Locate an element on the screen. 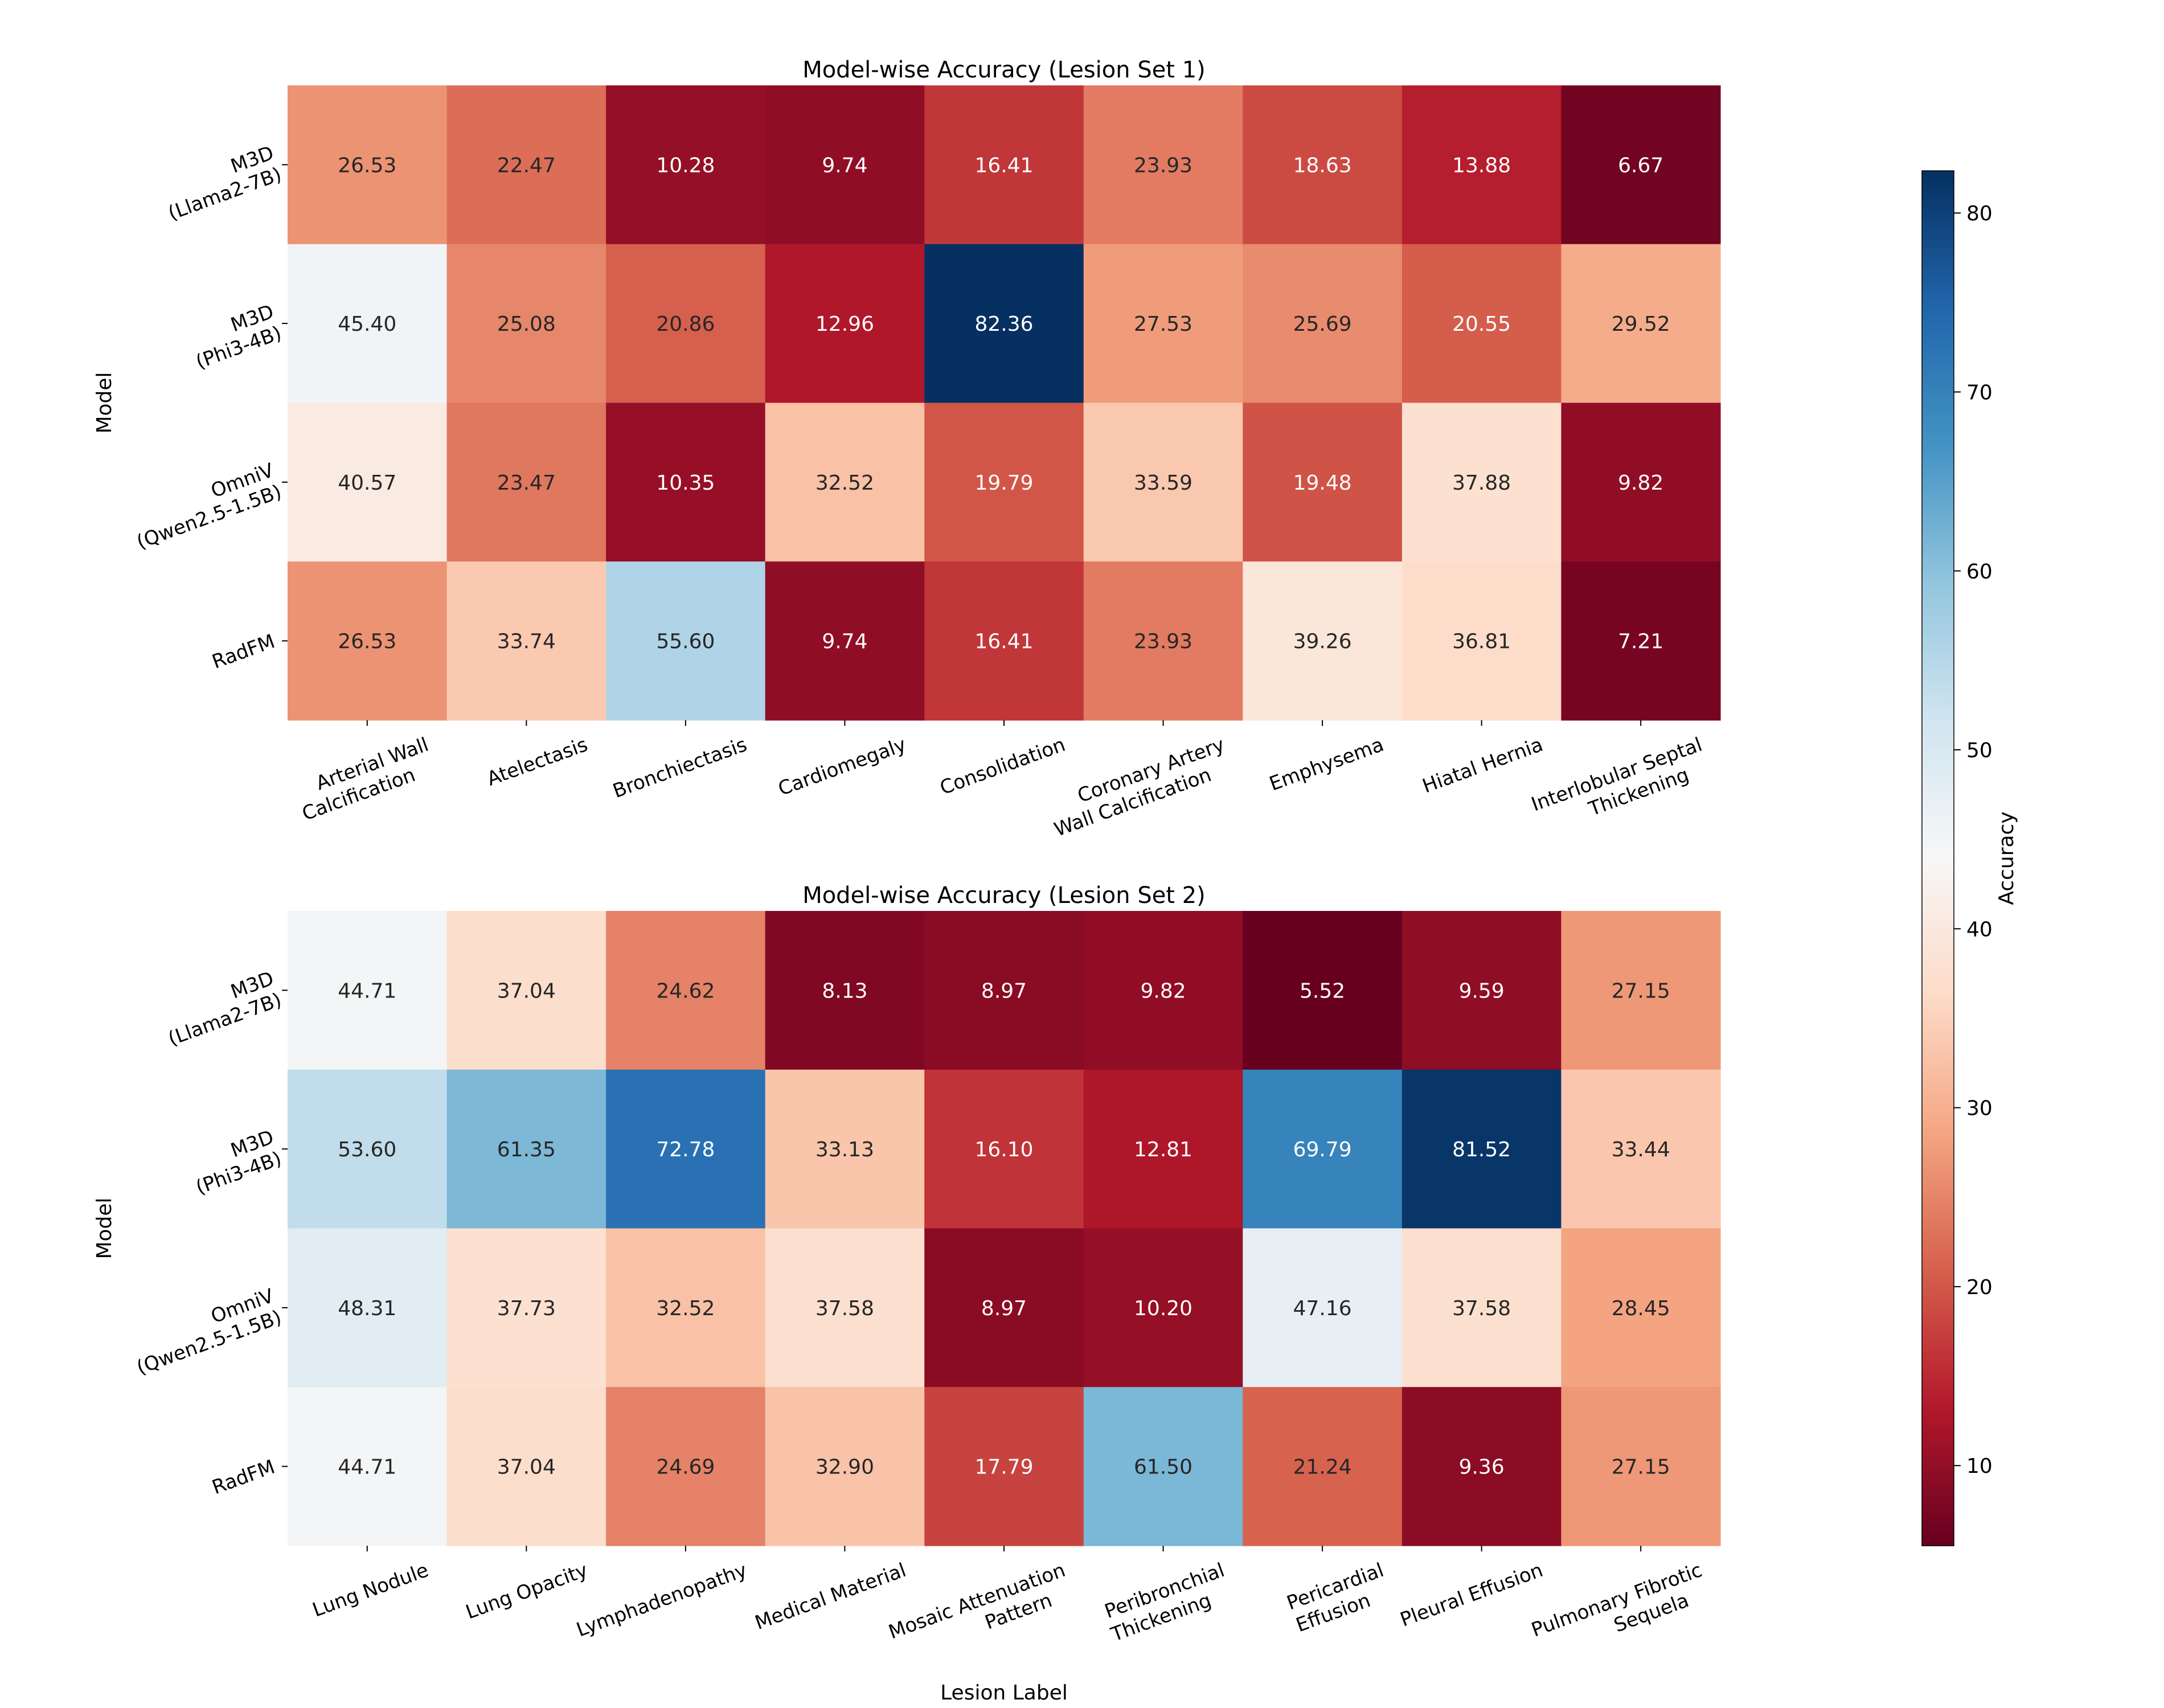 This screenshot has width=2164, height=1708. x-tick-label: Mosaic AttenuationPattern is located at coordinates (981, 1612).